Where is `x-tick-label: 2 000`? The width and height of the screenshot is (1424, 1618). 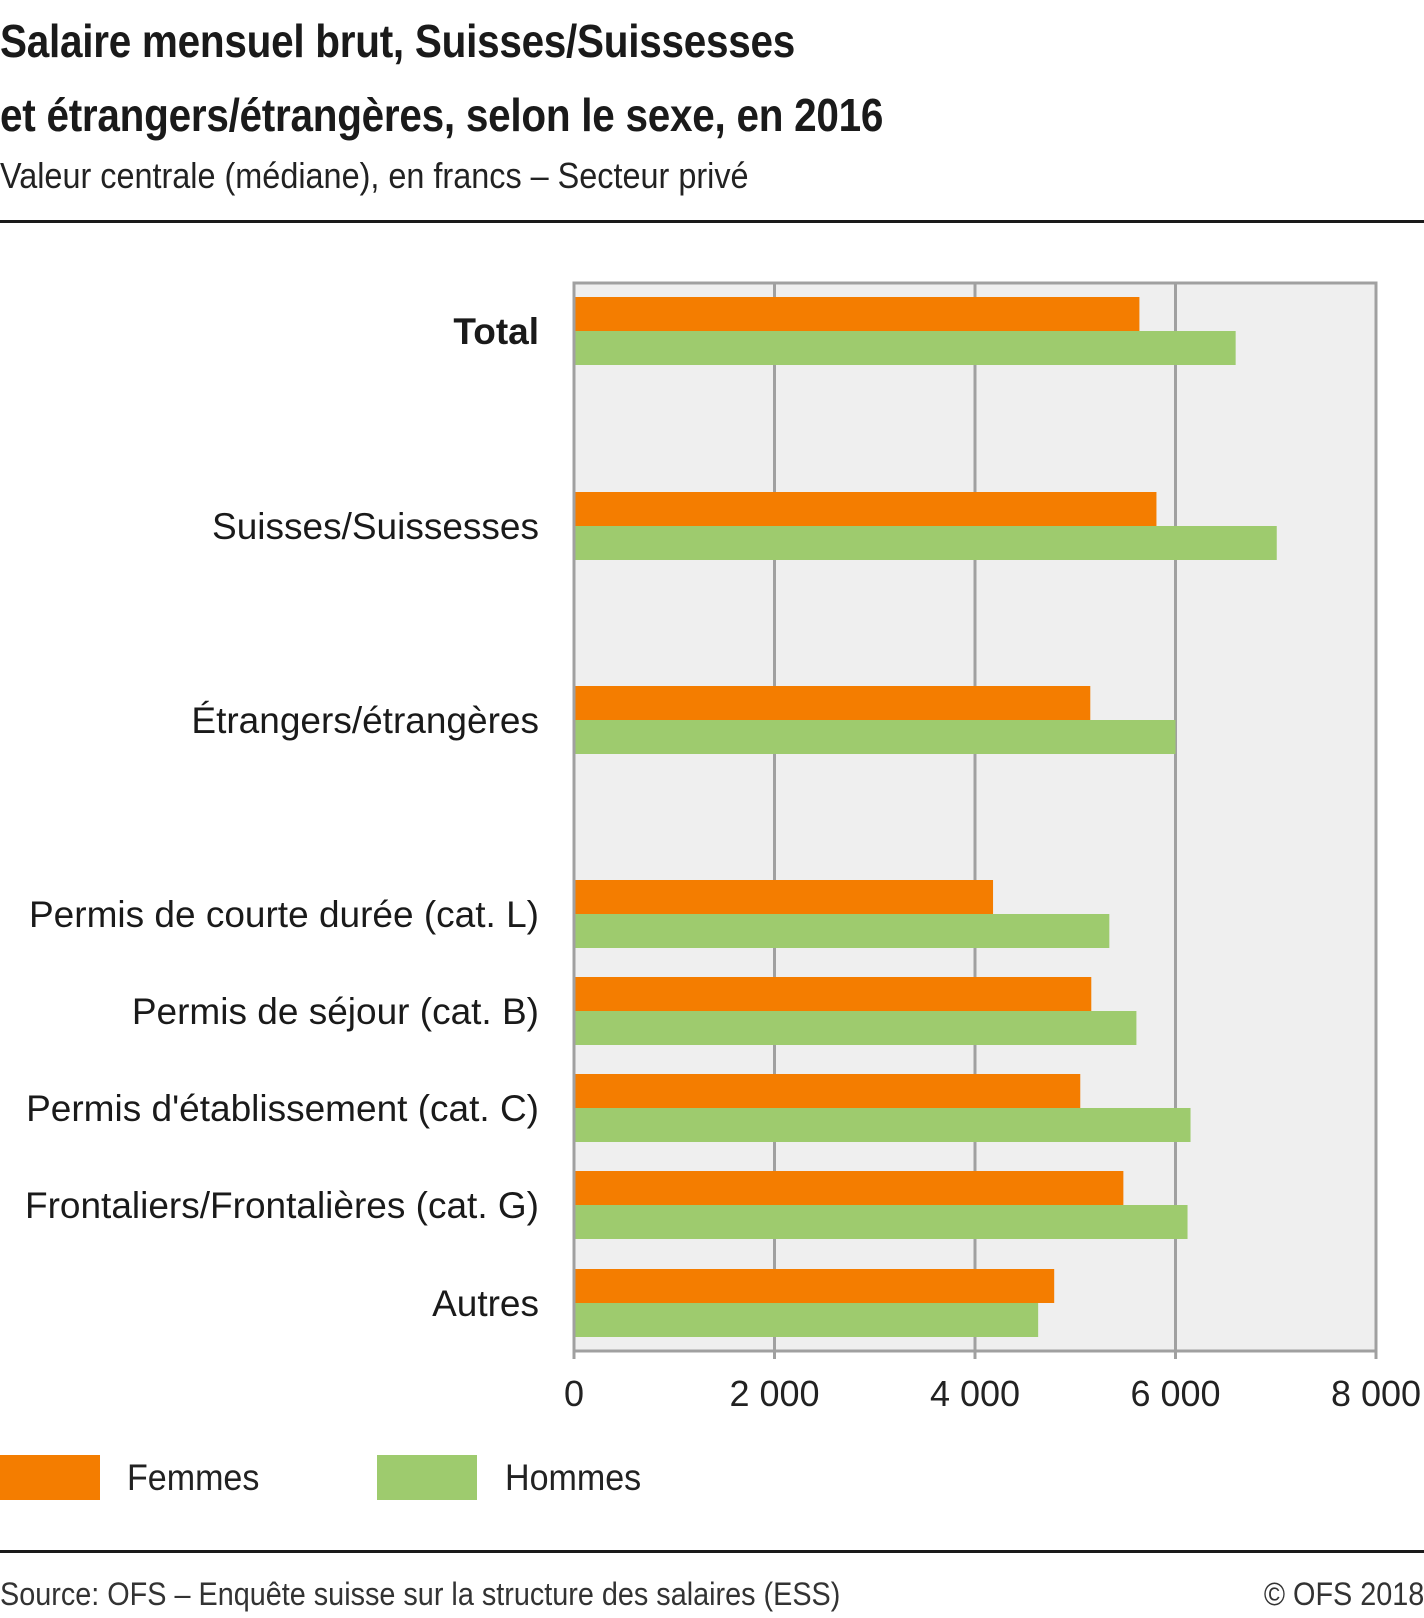 x-tick-label: 2 000 is located at coordinates (774, 1393).